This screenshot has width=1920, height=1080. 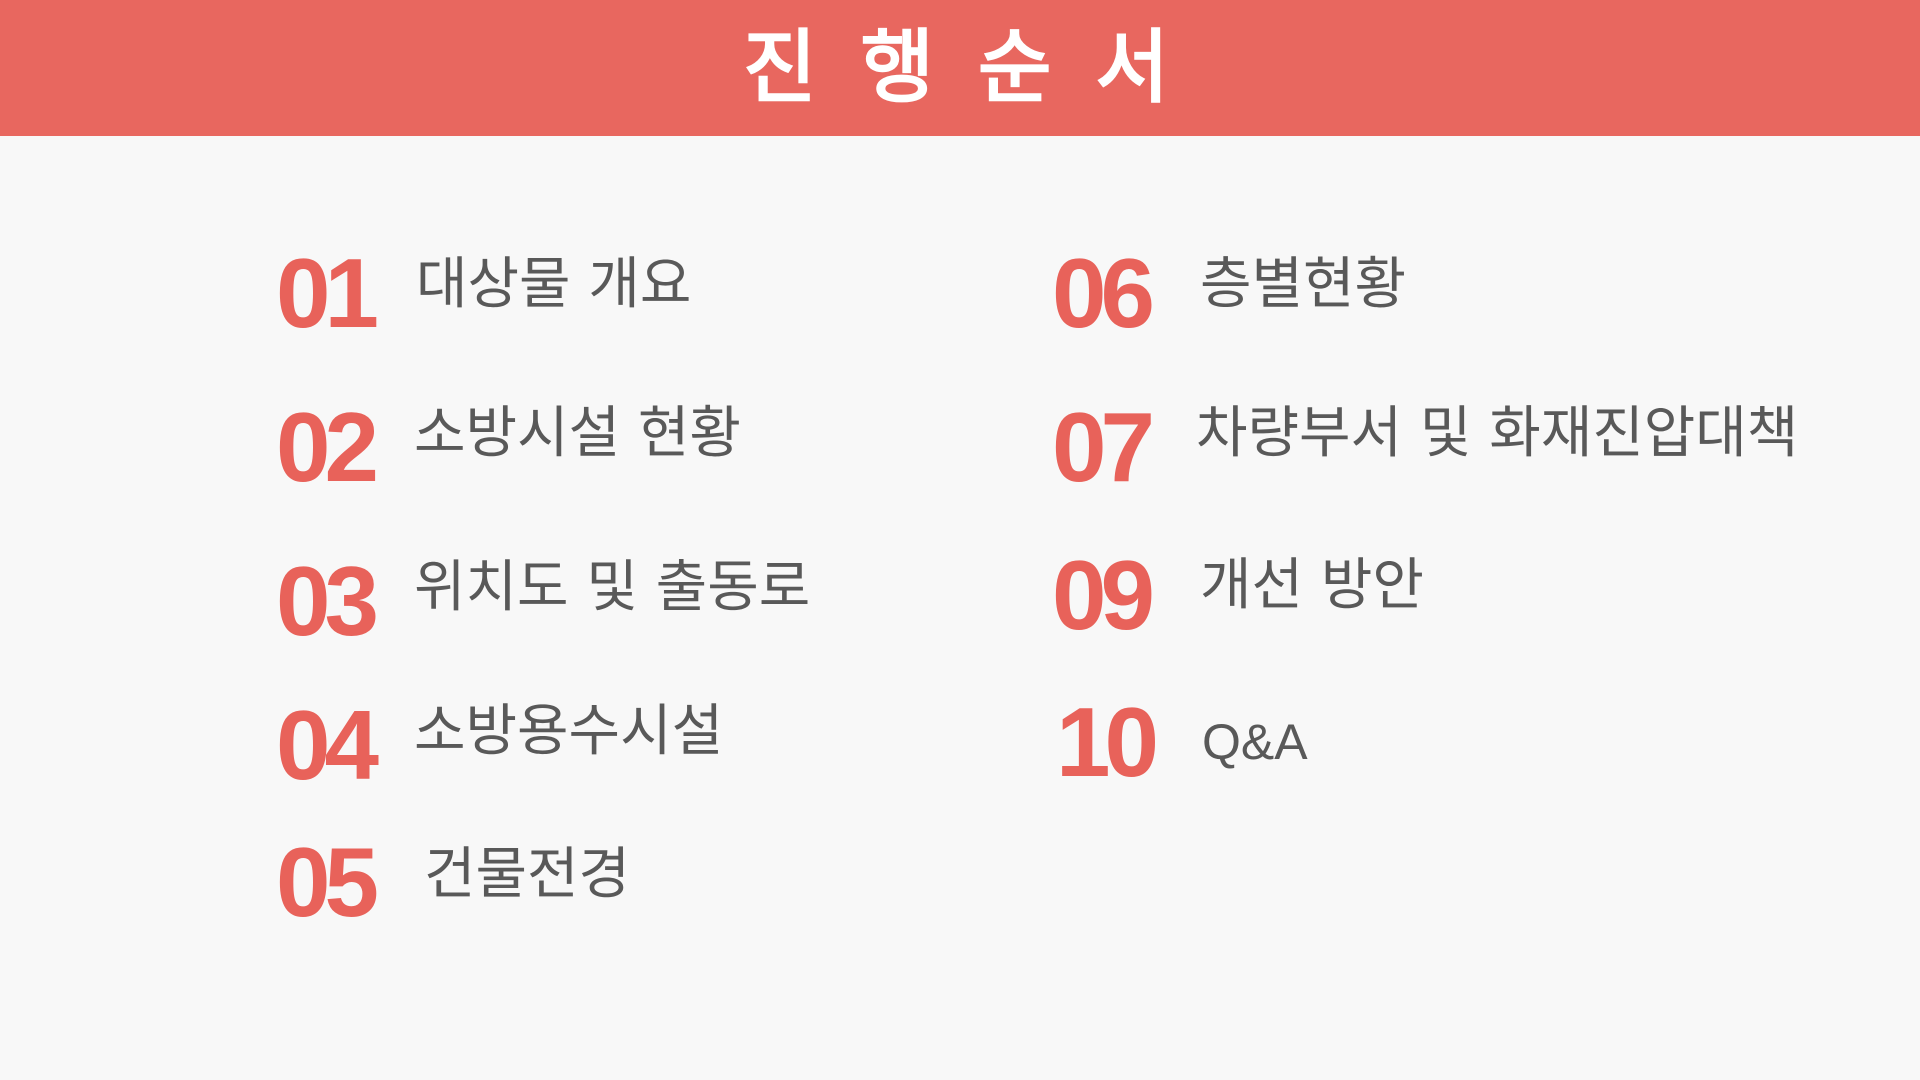 I want to click on agenda-number: 07, so click(x=1103, y=447).